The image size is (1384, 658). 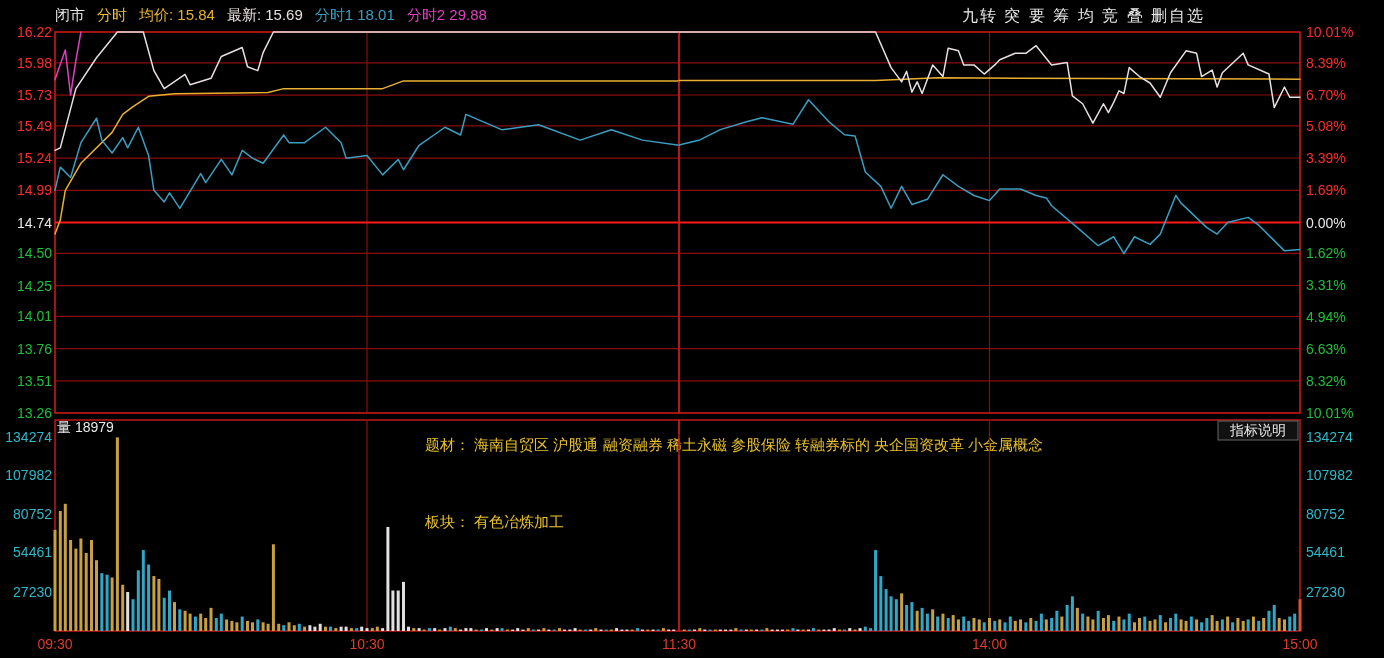 What do you see at coordinates (264, 14) in the screenshot?
I see `series-label: 最新: 15.69` at bounding box center [264, 14].